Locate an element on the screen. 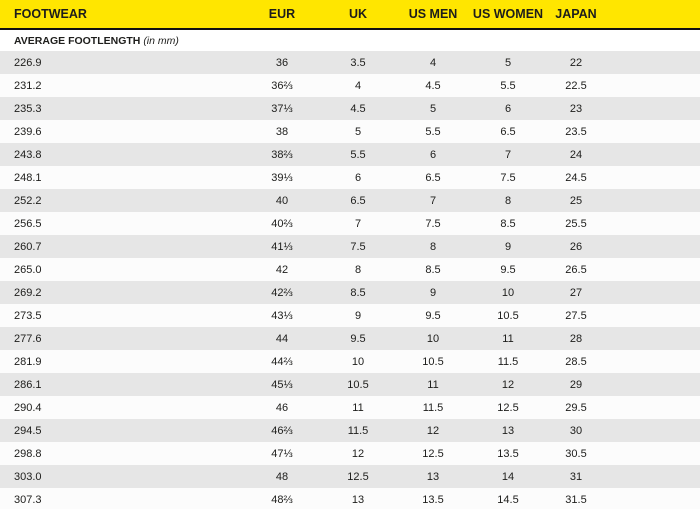 This screenshot has height=509, width=700. column-header-japan: JAPAN is located at coordinates (576, 15).